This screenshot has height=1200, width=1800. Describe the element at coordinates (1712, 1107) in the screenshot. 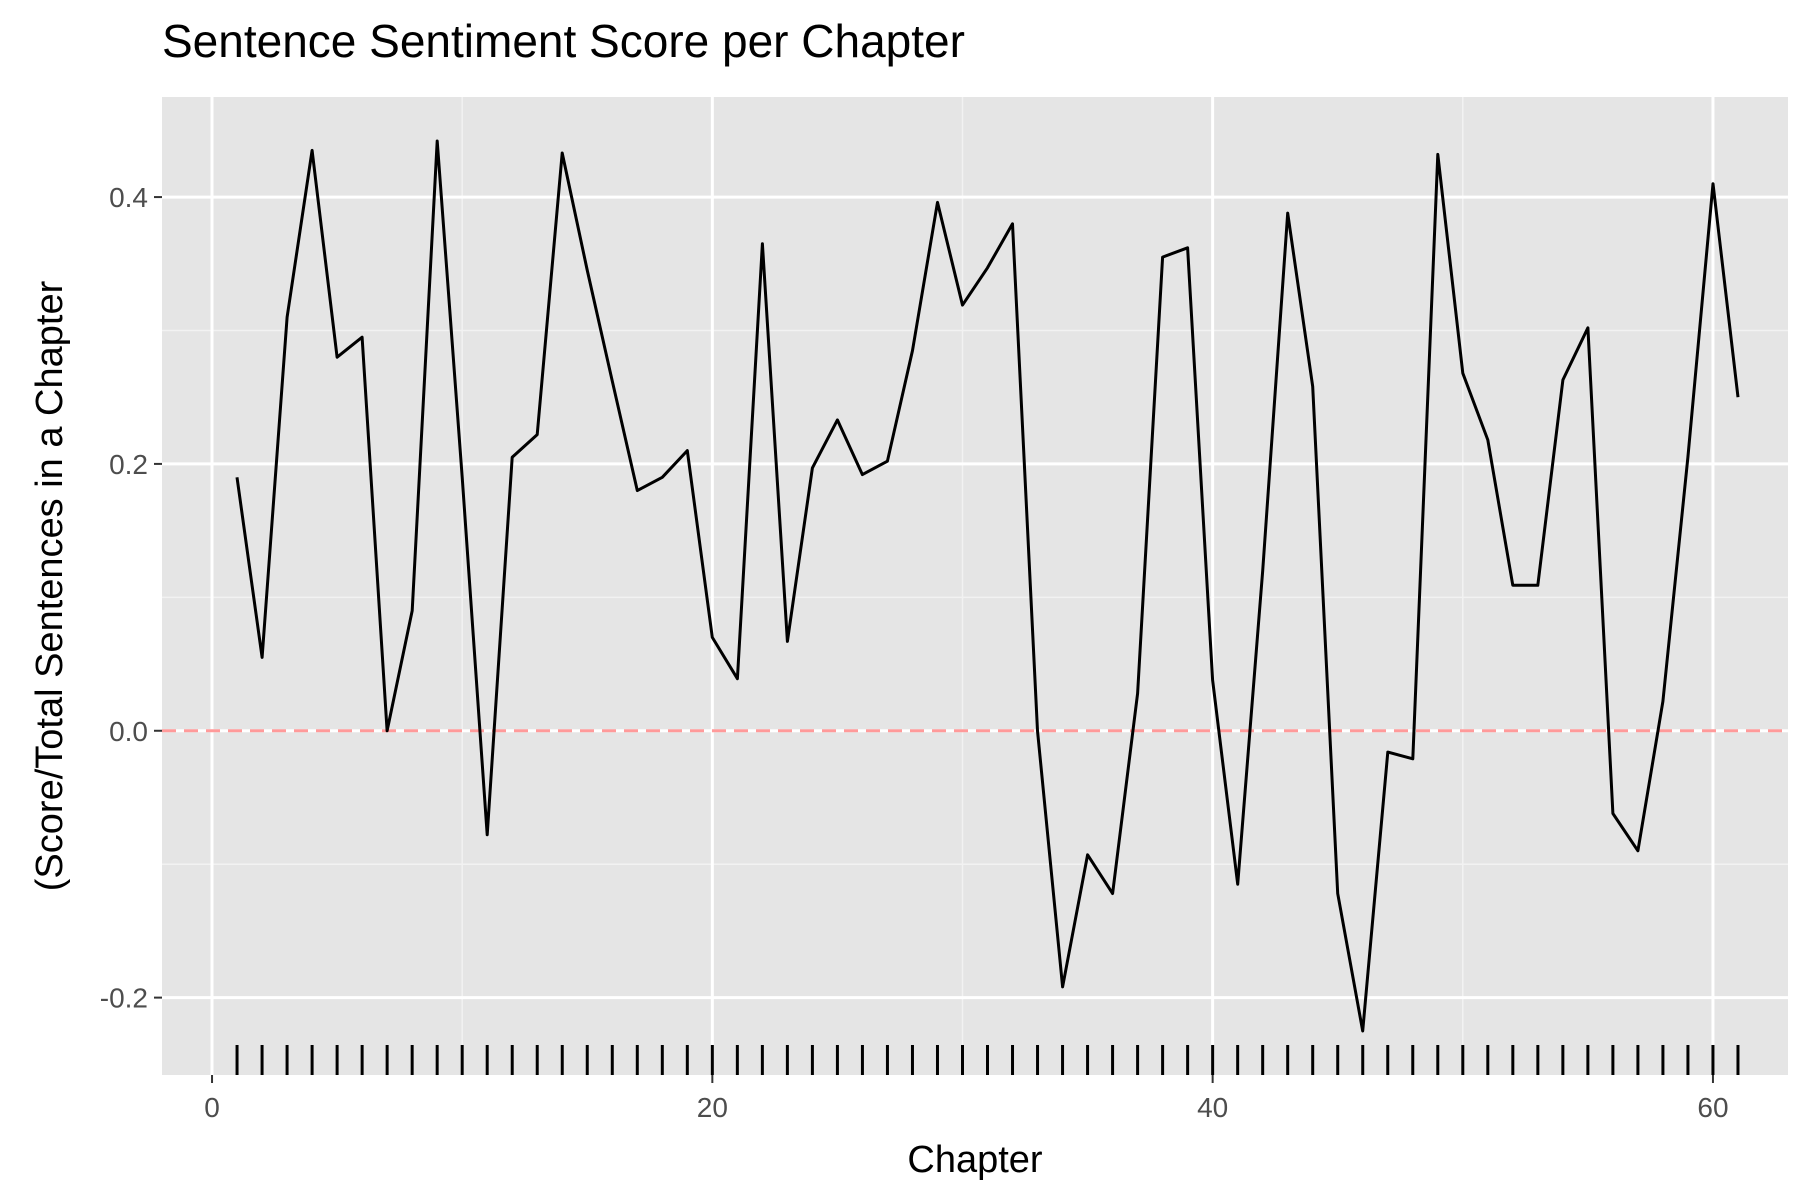

I see `x-tick-label: 60` at that location.